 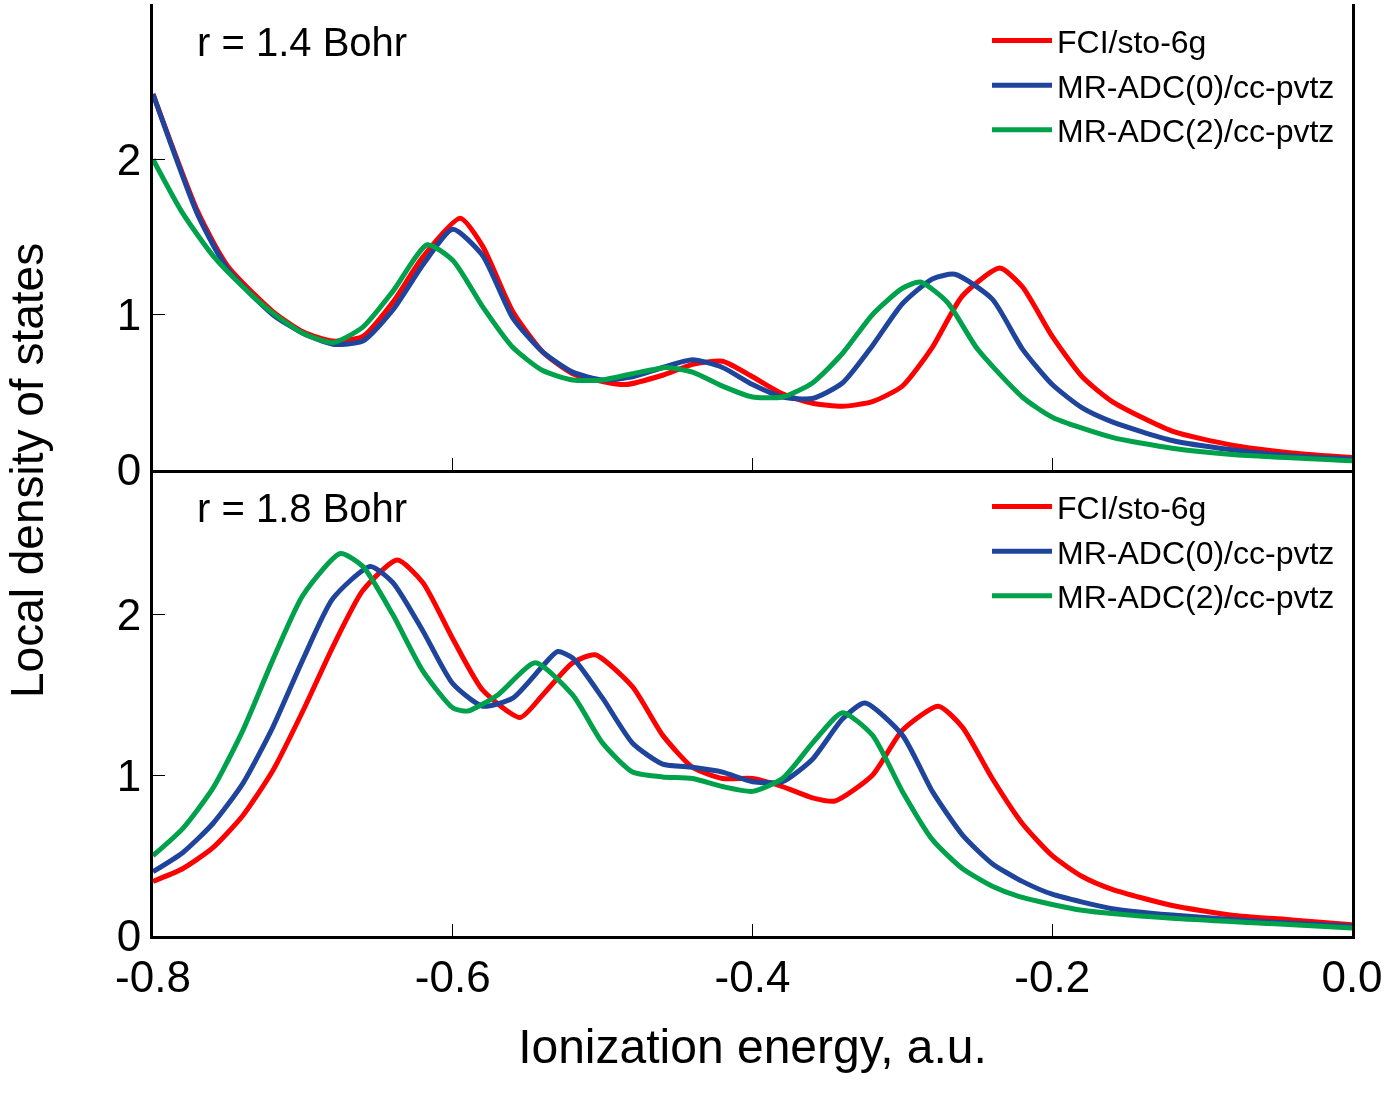 I want to click on annotation: r = 1.4 Bohr, so click(x=302, y=42).